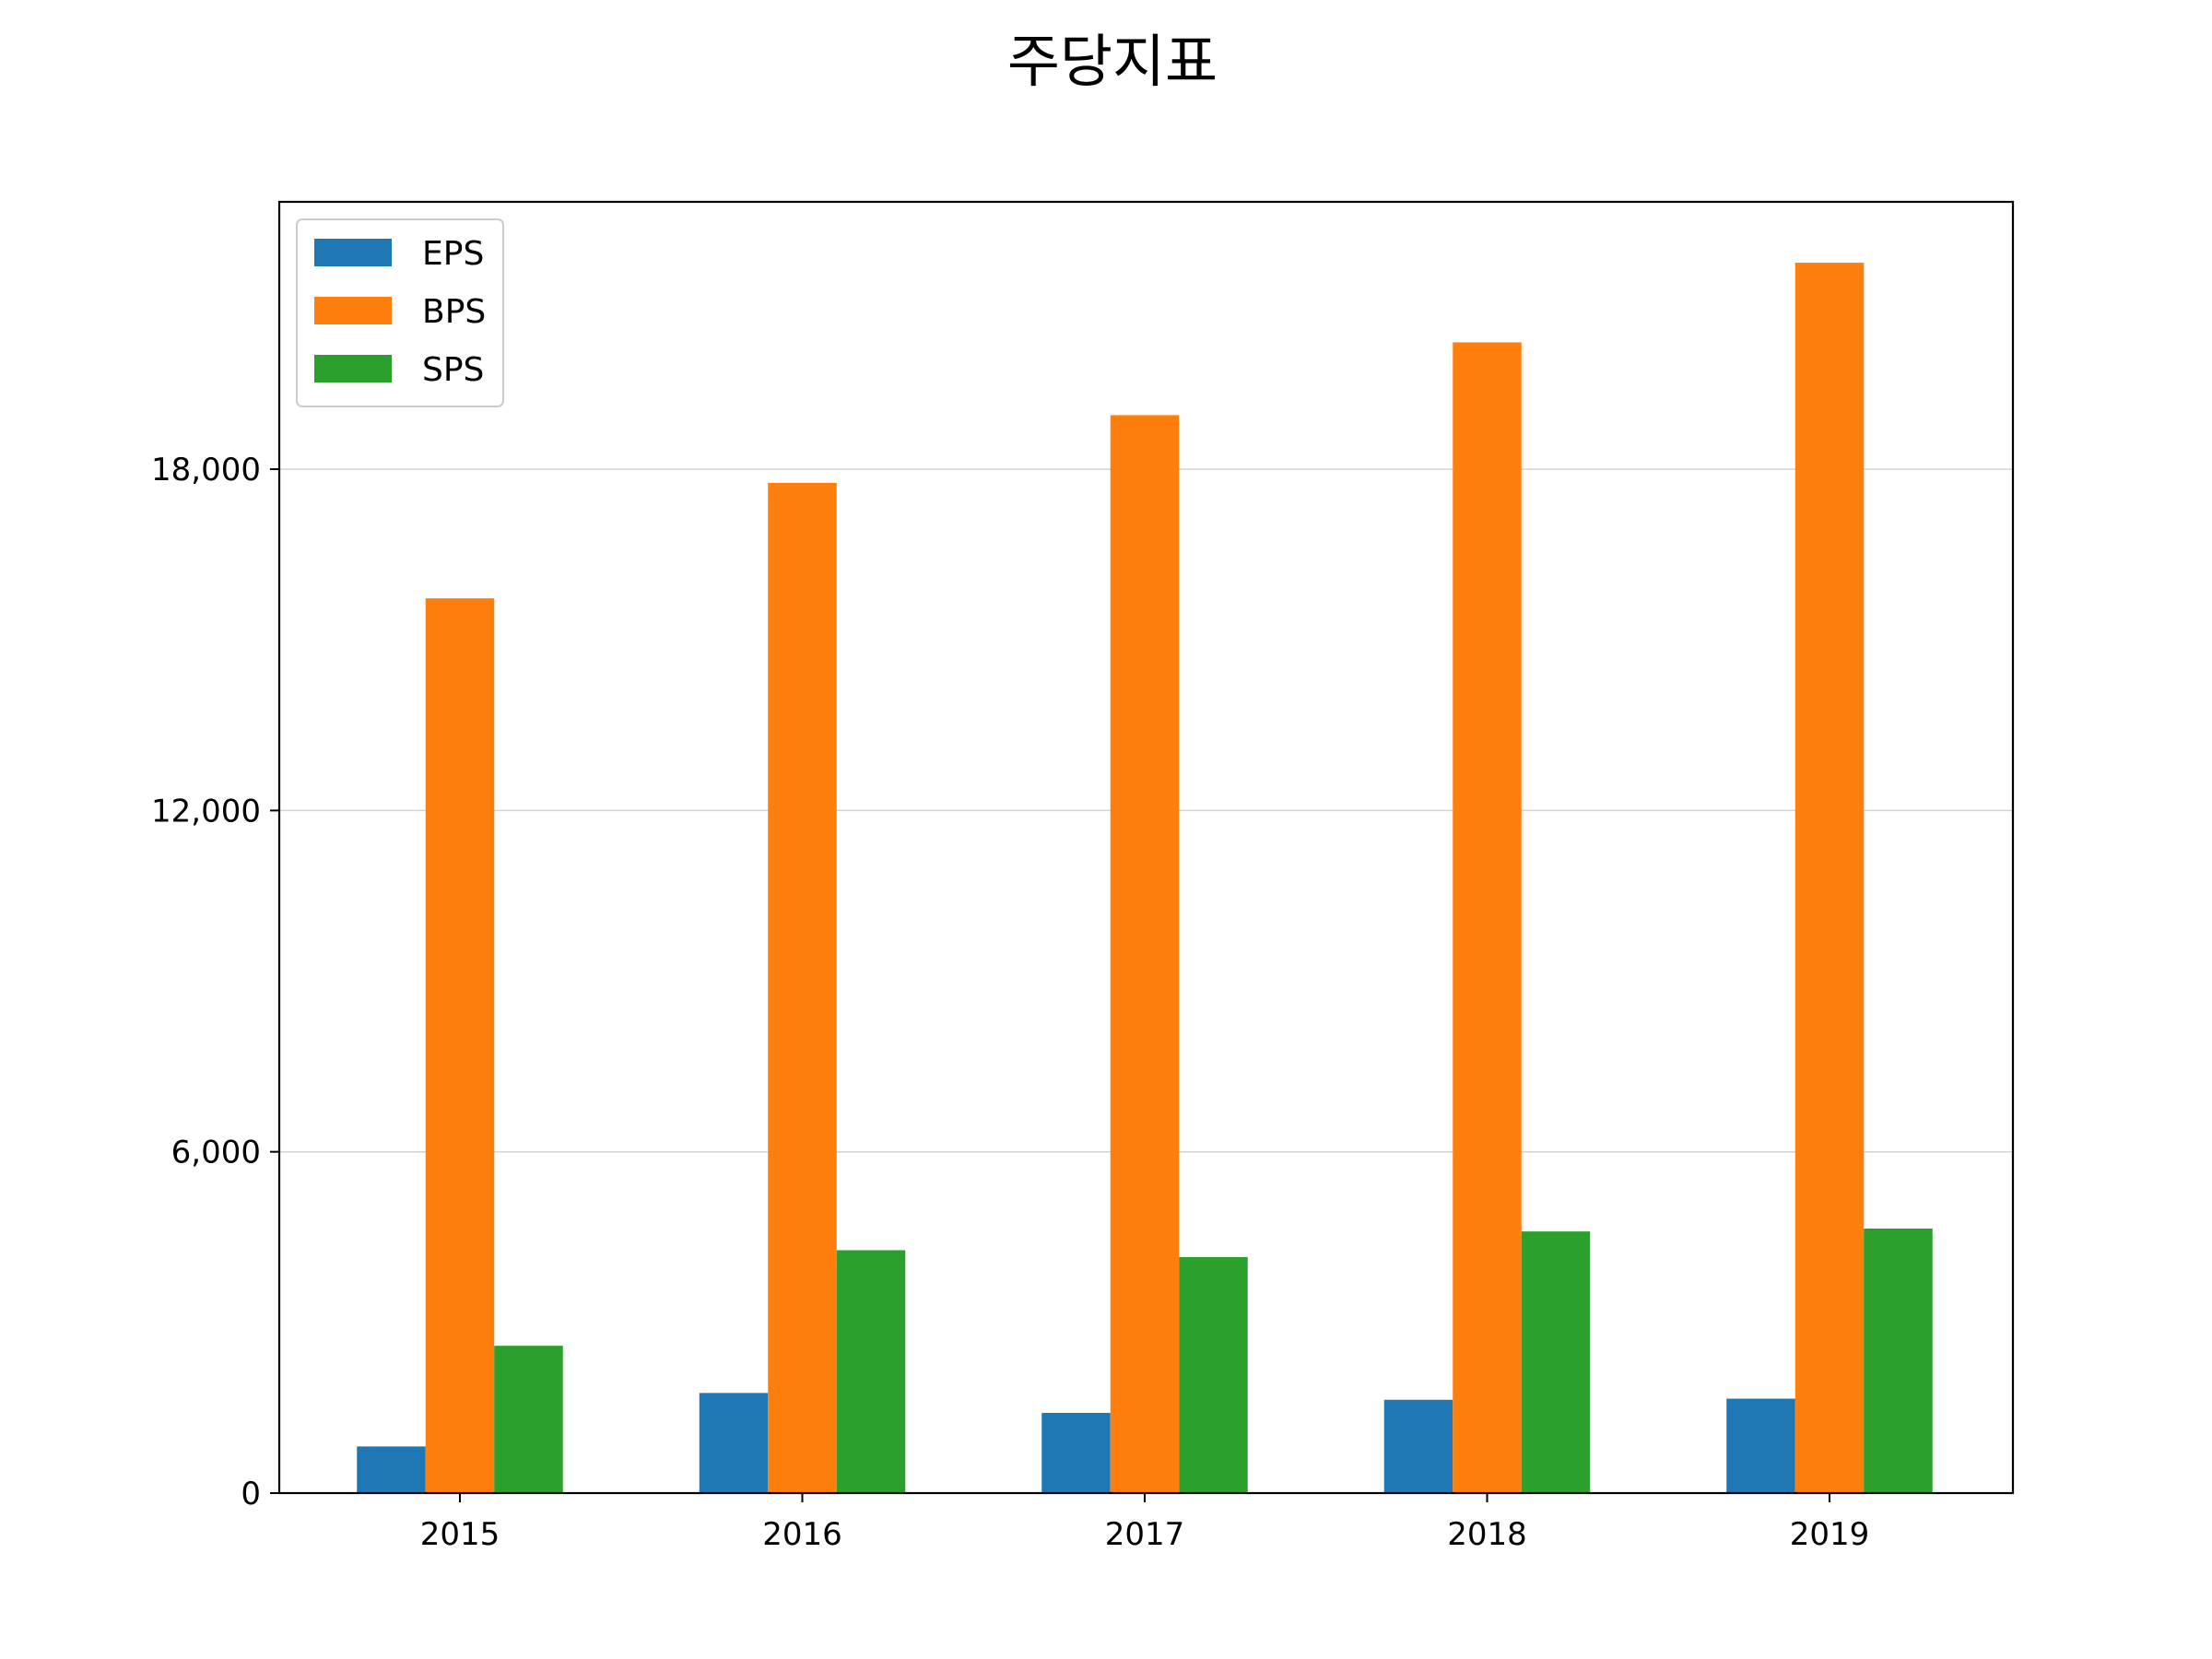 The width and height of the screenshot is (2212, 1659). What do you see at coordinates (1145, 954) in the screenshot?
I see `bar-bps-2017` at bounding box center [1145, 954].